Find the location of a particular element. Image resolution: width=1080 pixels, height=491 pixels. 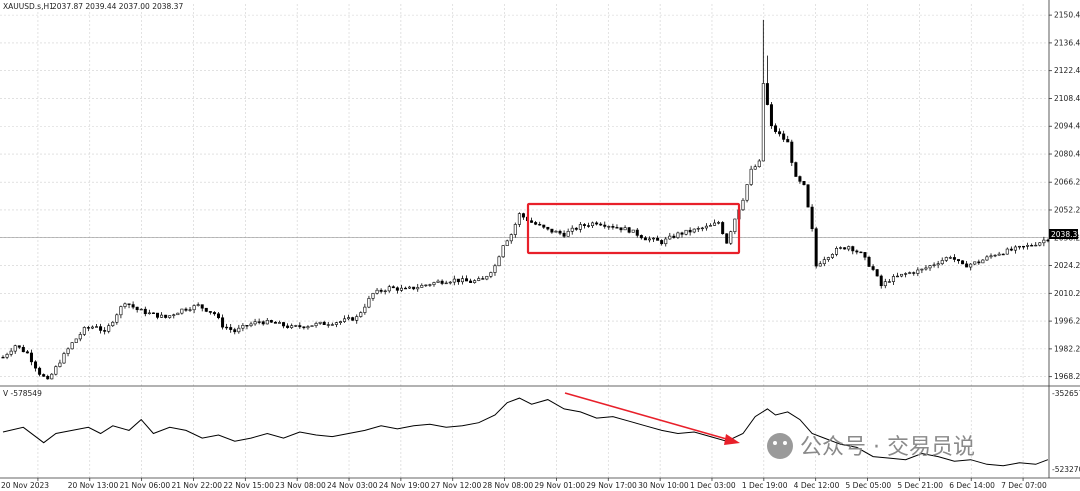

y-tick-label: 1996.20 is located at coordinates (1067, 321).